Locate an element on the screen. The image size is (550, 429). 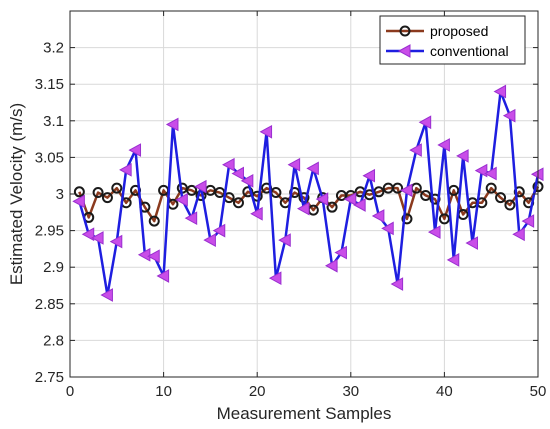
x-tick-label: 10 is located at coordinates (163, 391).